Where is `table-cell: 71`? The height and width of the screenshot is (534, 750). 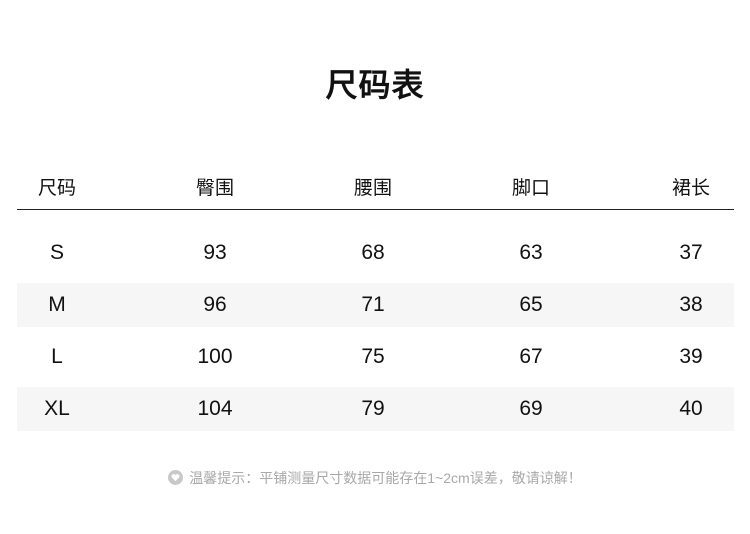
table-cell: 71 is located at coordinates (373, 304).